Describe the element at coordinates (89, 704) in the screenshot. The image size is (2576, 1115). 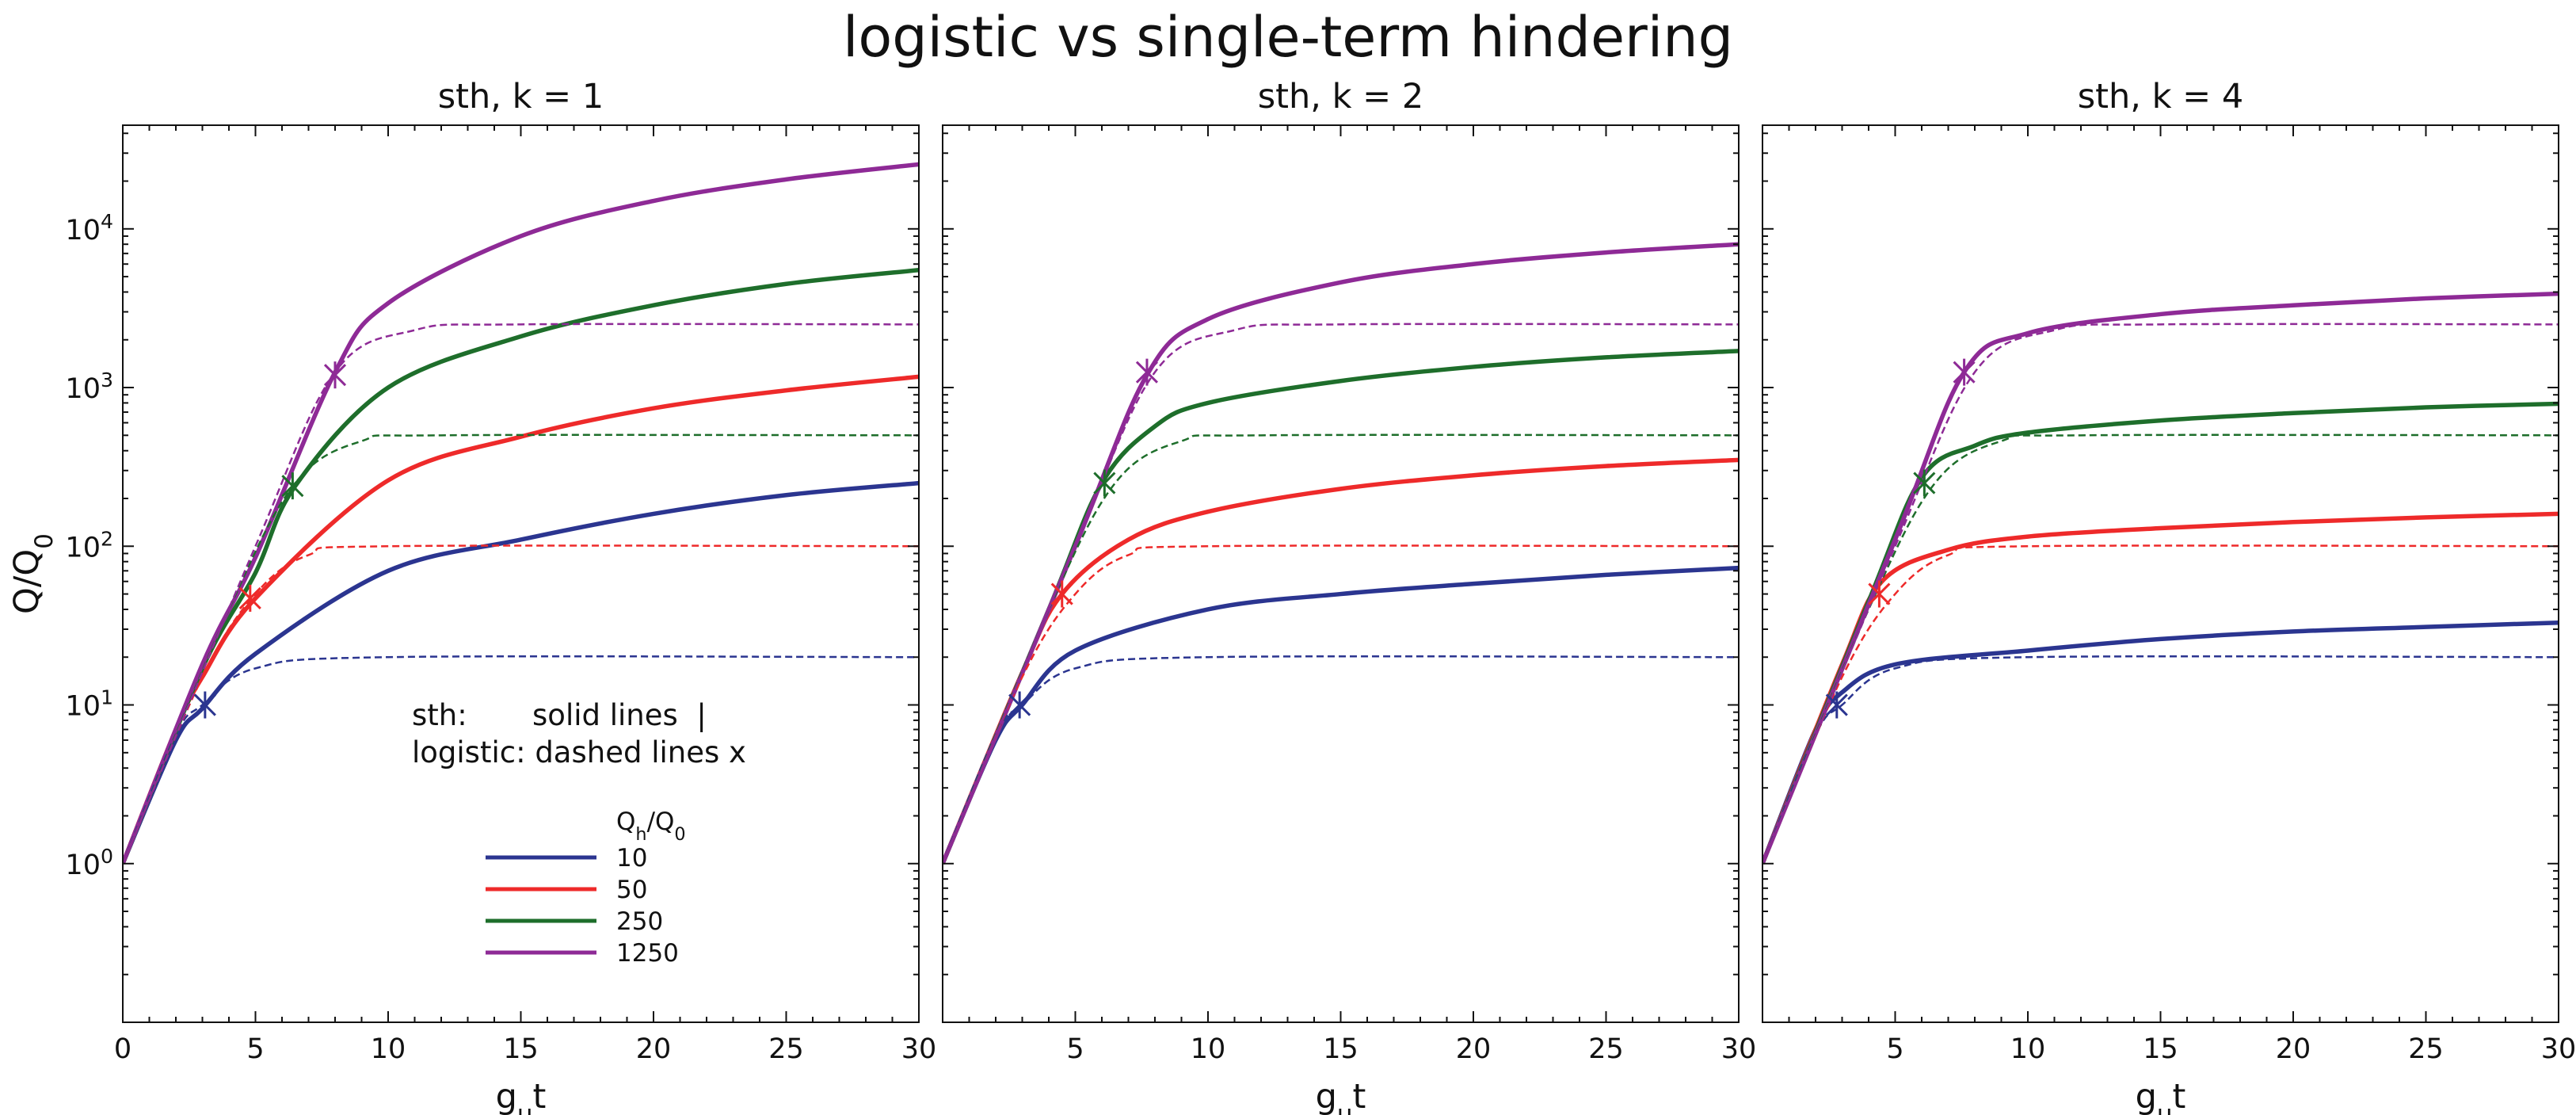
I see `y-tick-label: 10¹` at that location.